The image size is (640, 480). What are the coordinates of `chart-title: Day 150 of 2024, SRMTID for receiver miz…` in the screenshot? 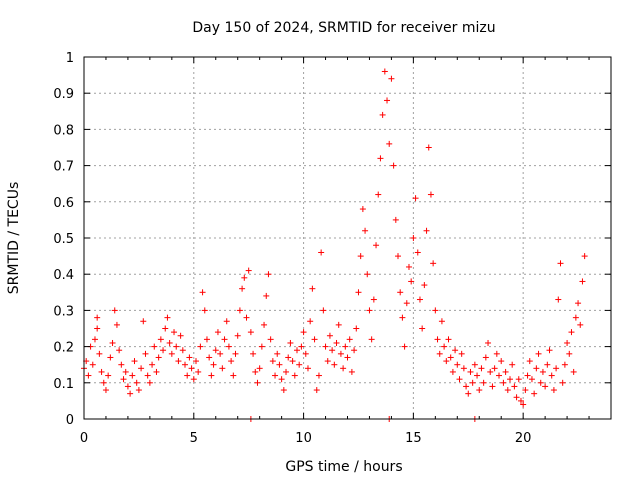 It's located at (343, 28).